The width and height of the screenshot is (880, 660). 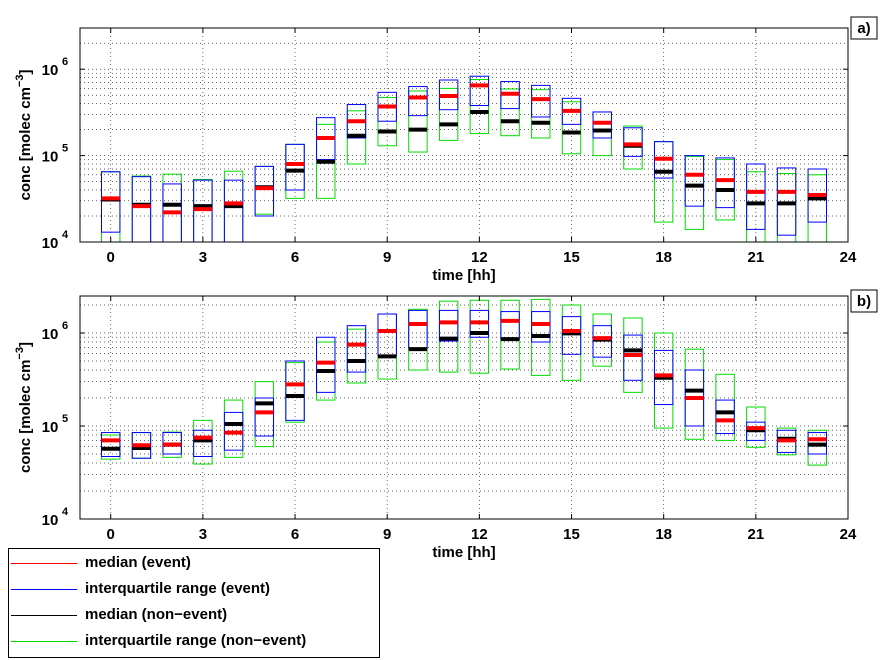 I want to click on panel-label: a), so click(x=863, y=28).